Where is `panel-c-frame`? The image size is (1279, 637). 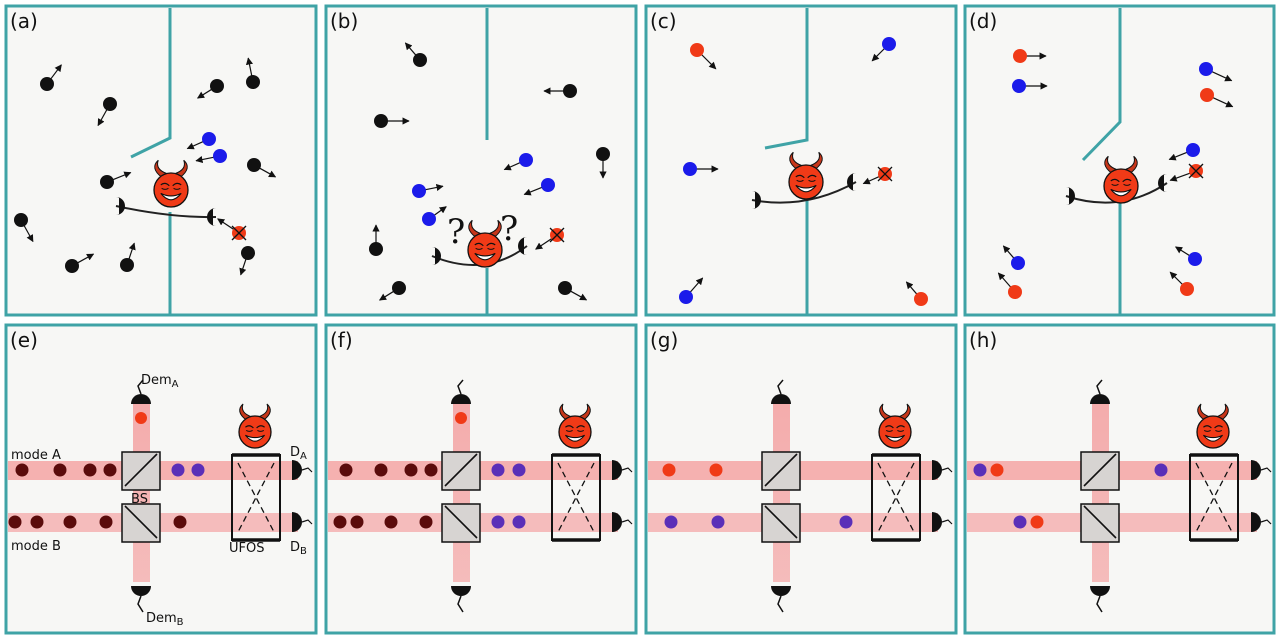 panel-c-frame is located at coordinates (801, 160).